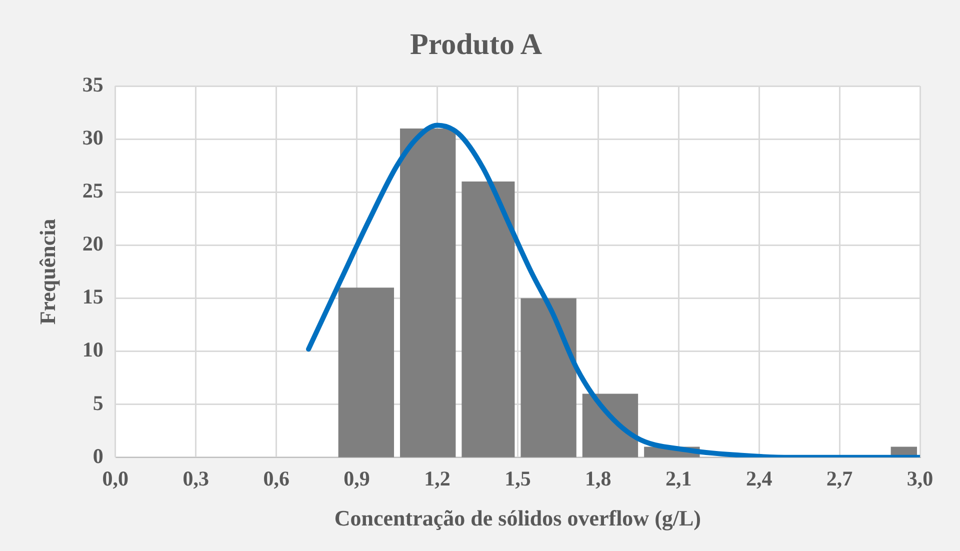 The image size is (960, 551). What do you see at coordinates (93, 296) in the screenshot?
I see `y-tick-label: 15` at bounding box center [93, 296].